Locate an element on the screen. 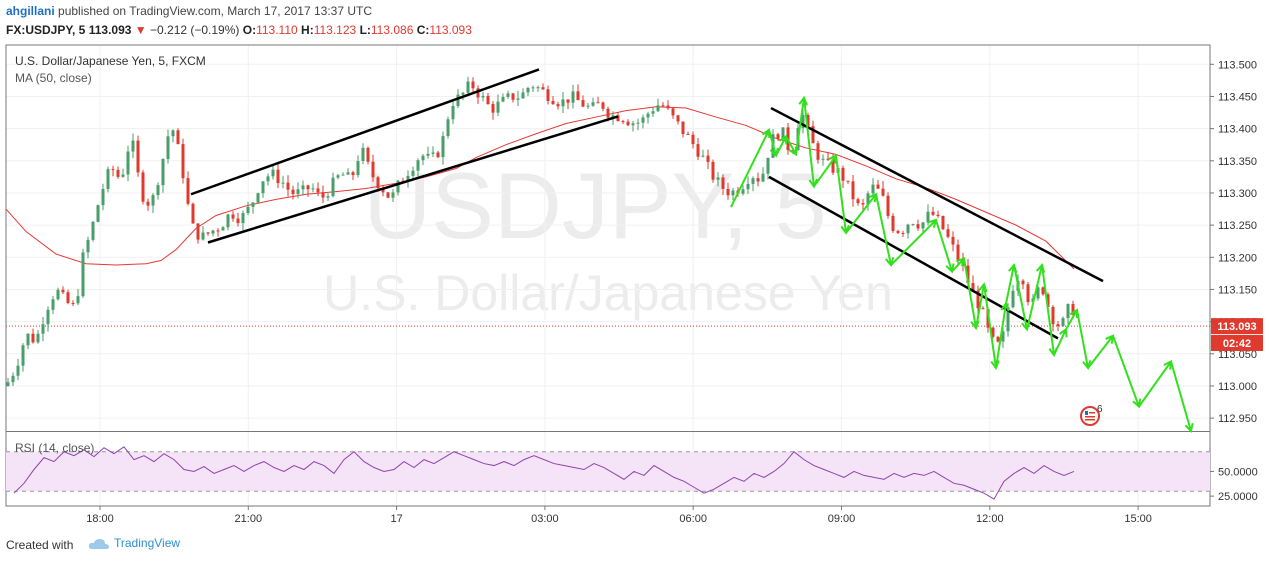  tradingview-link: TradingView is located at coordinates (134, 543).